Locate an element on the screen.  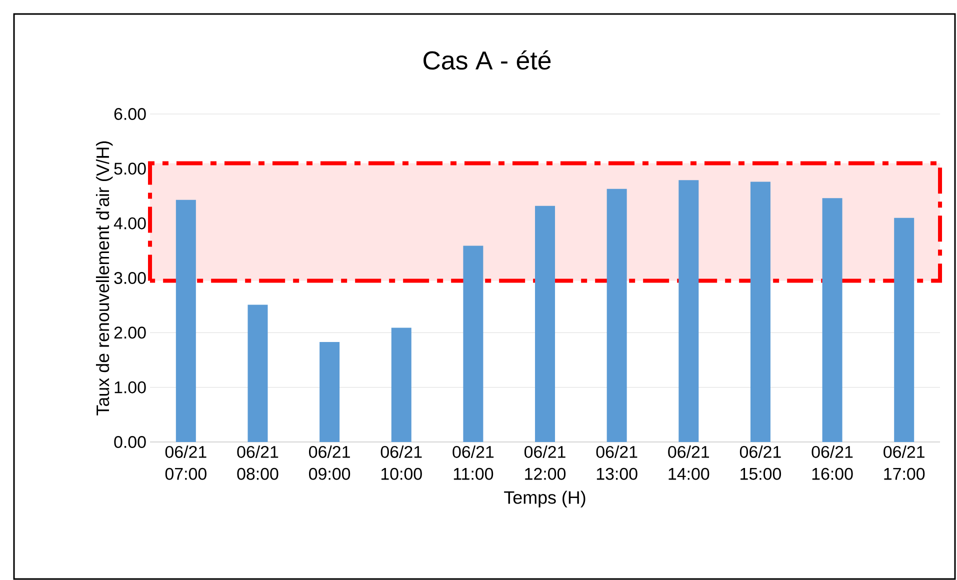
y-tick-label: 3.00 is located at coordinates (130, 278).